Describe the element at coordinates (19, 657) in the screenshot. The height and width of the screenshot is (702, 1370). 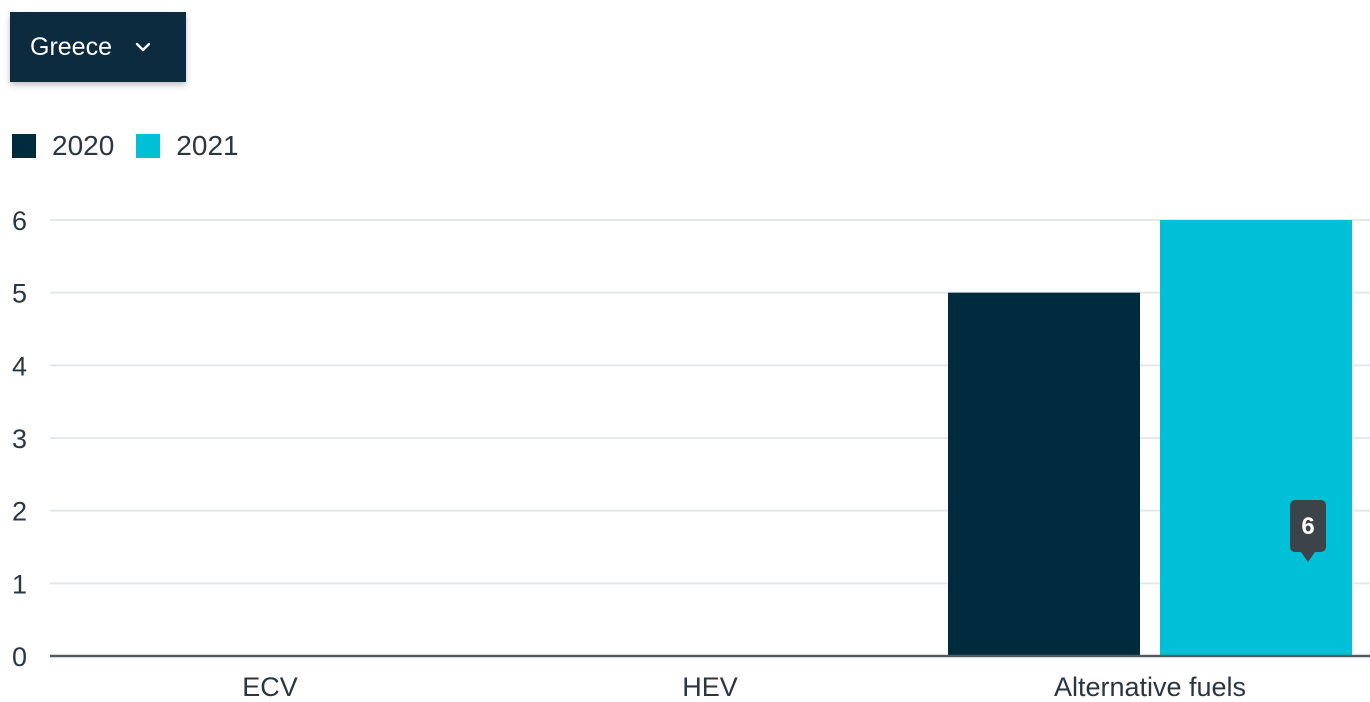
I see `y-tick-label-0: 0` at that location.